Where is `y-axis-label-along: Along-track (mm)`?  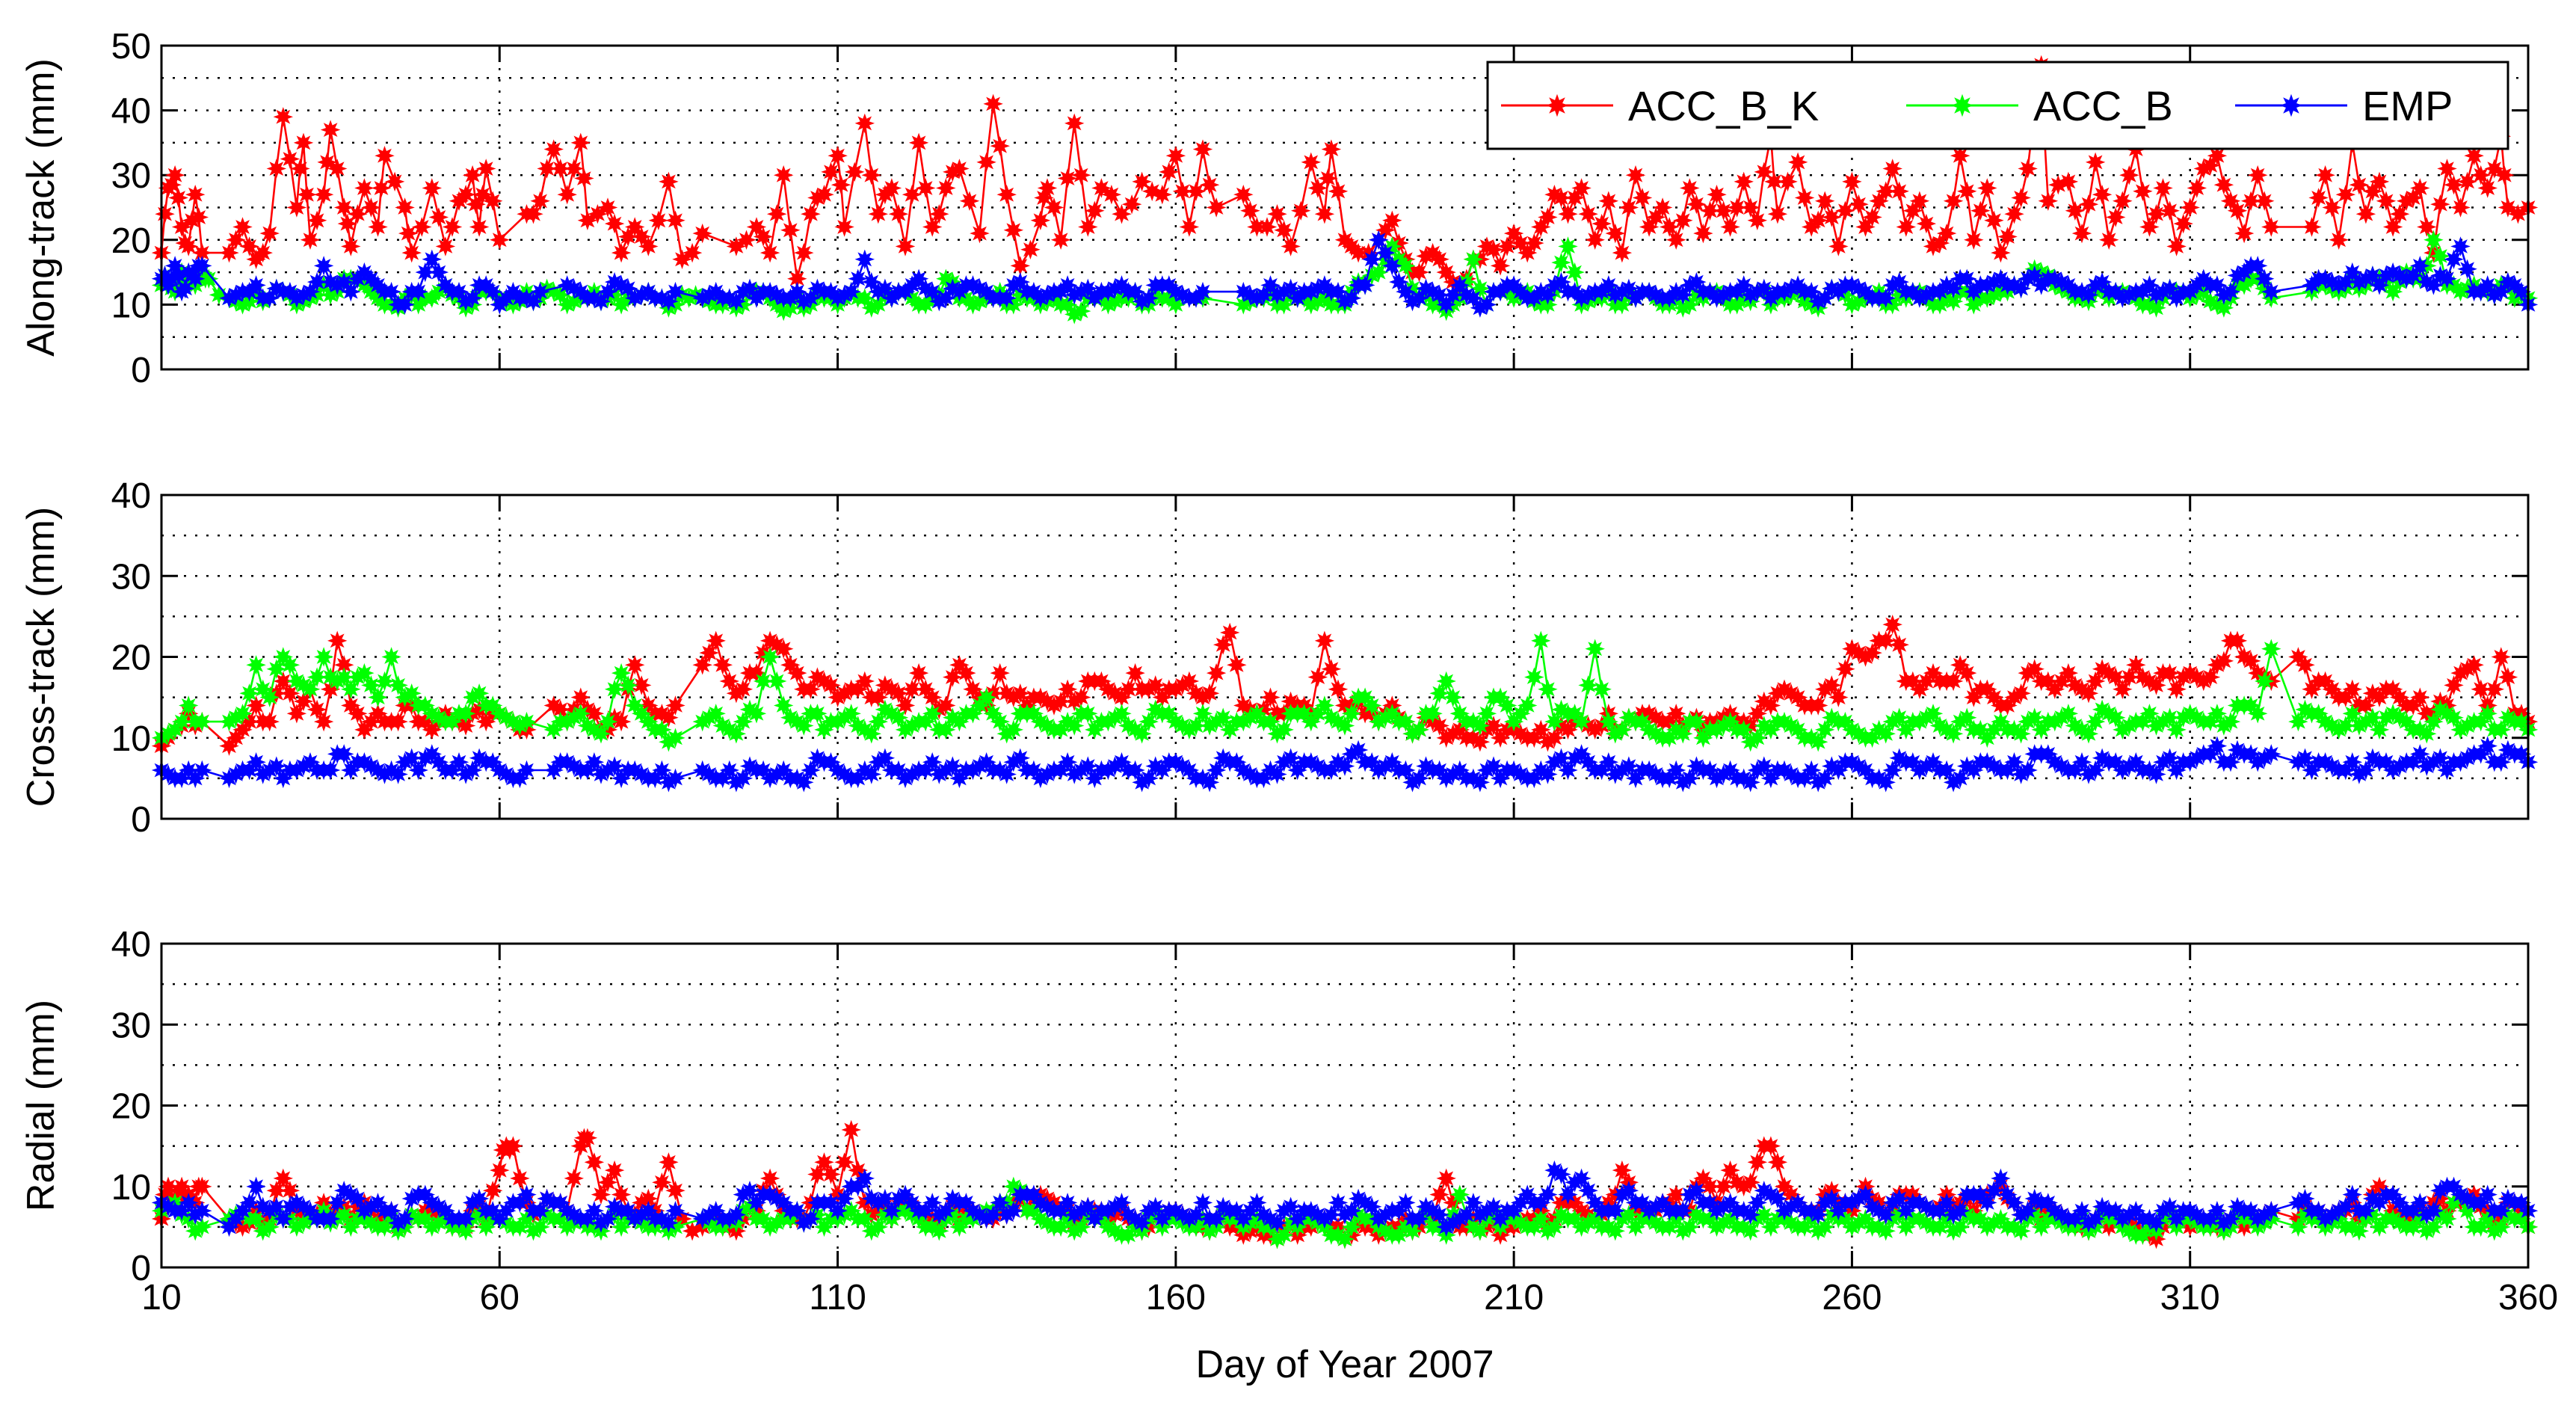
y-axis-label-along: Along-track (mm) is located at coordinates (41, 207).